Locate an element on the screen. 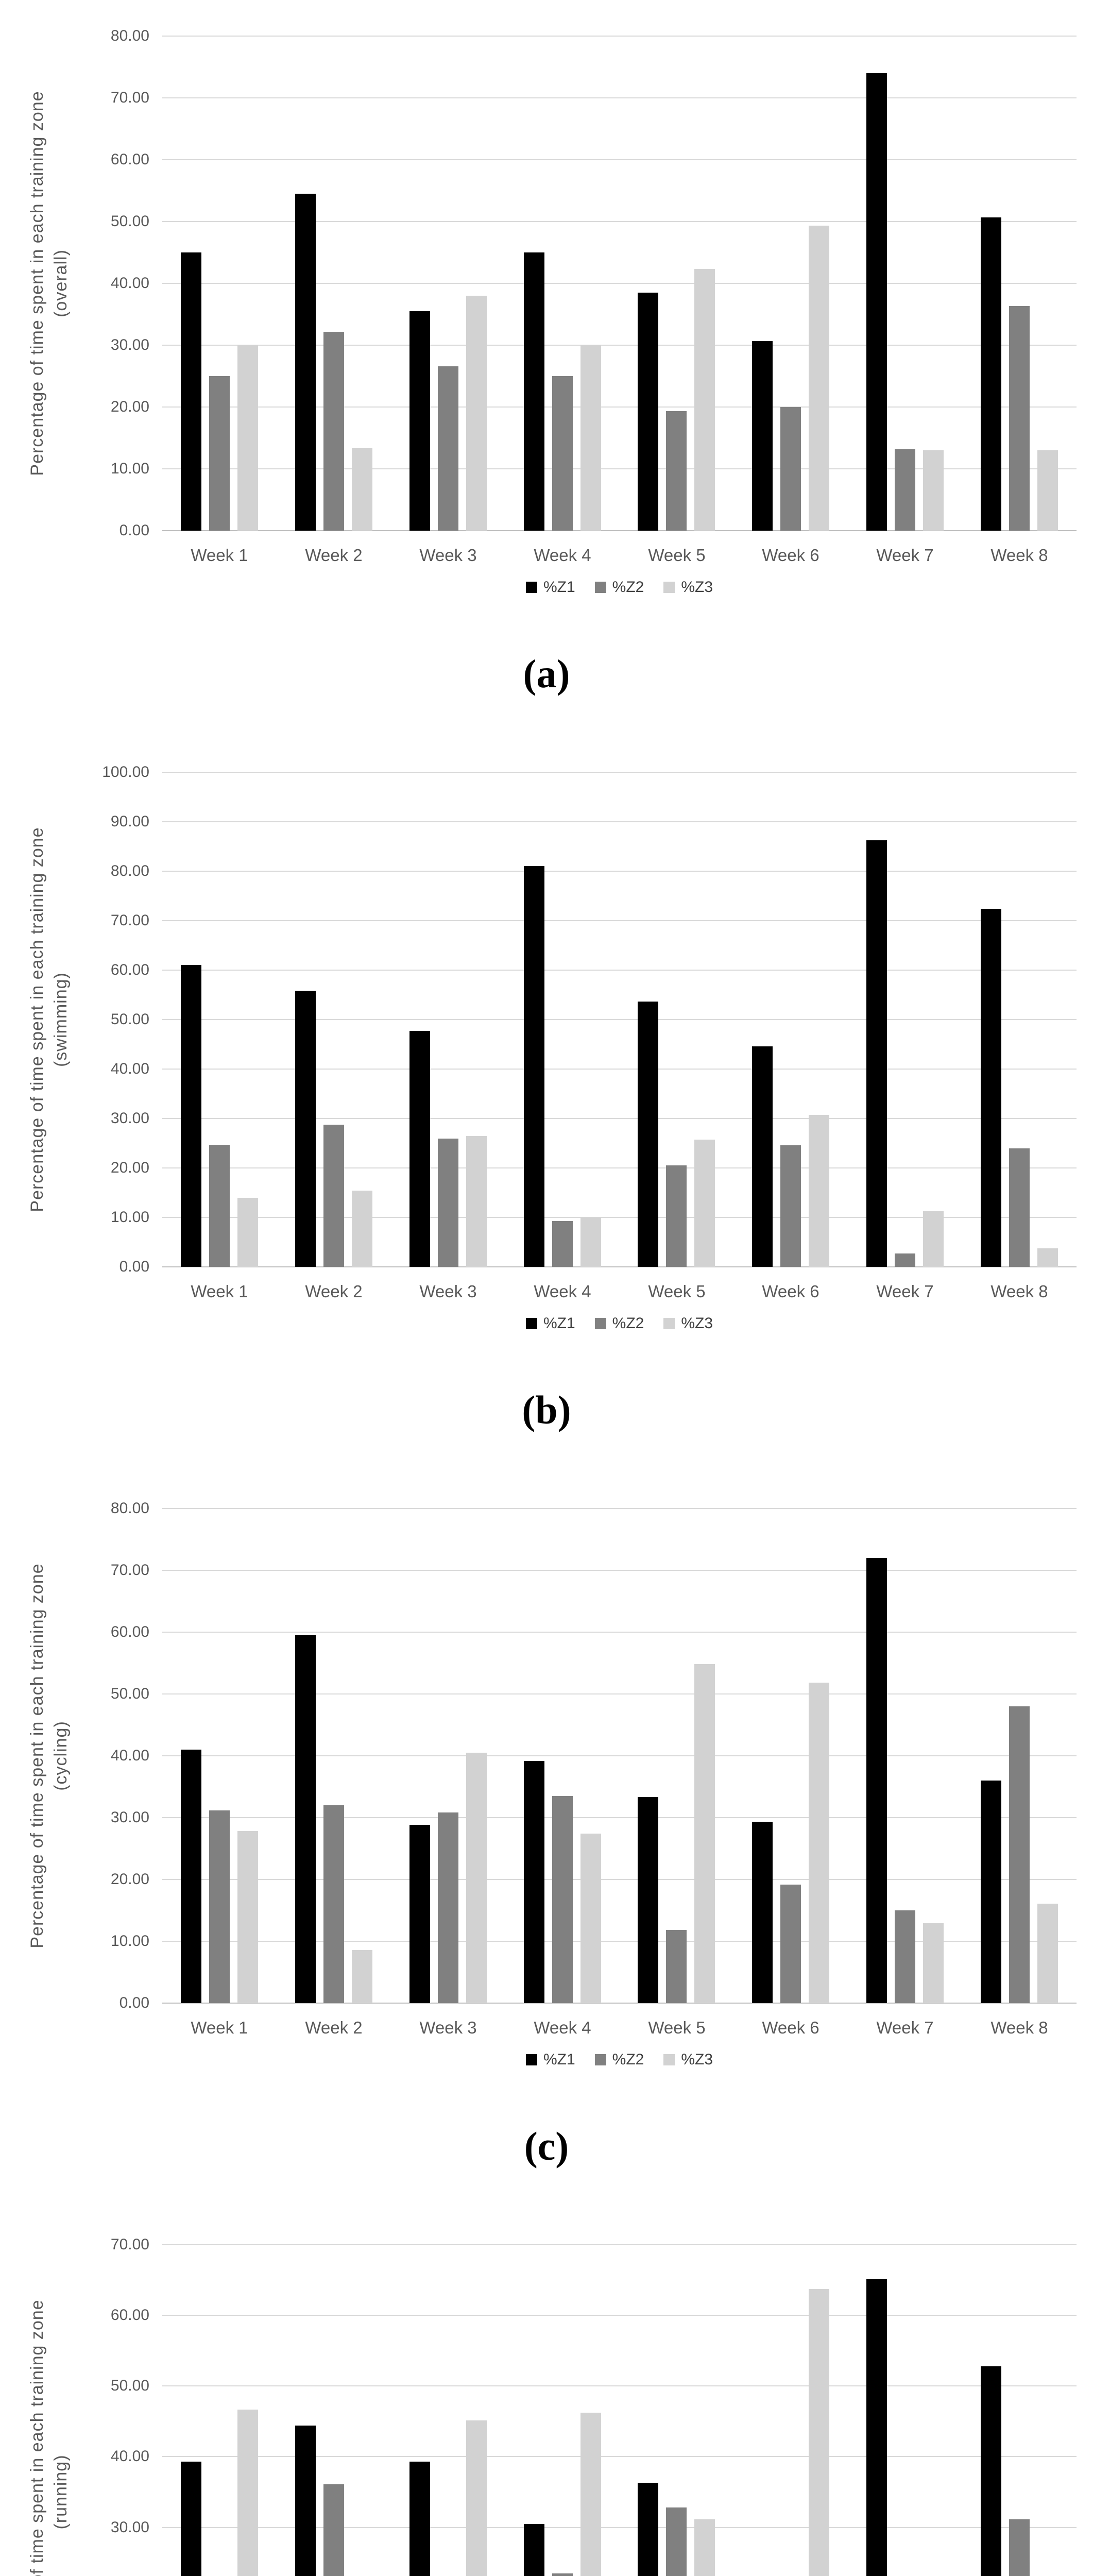 The image size is (1093, 2576). y-tick-label: 0.00 is located at coordinates (134, 530).